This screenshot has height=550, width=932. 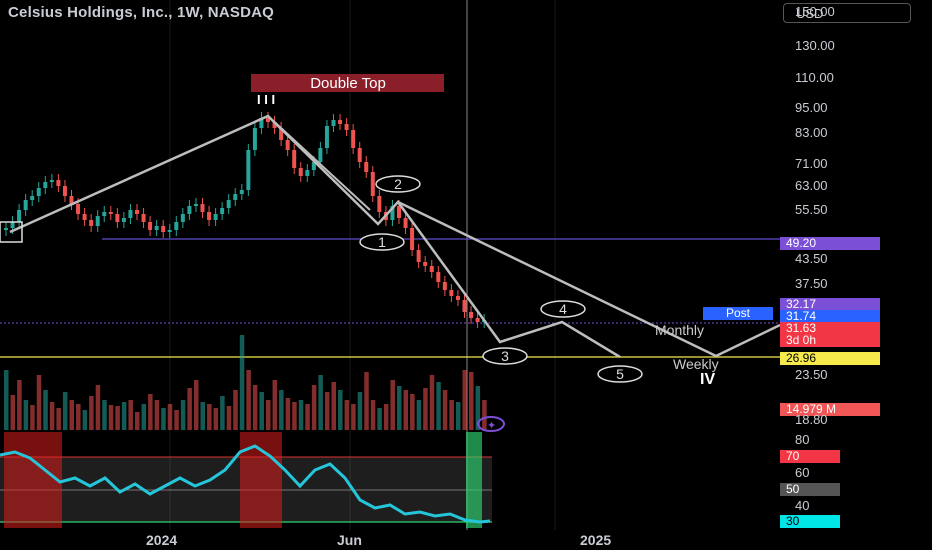 I want to click on double-top-label: Double Top, so click(x=348, y=83).